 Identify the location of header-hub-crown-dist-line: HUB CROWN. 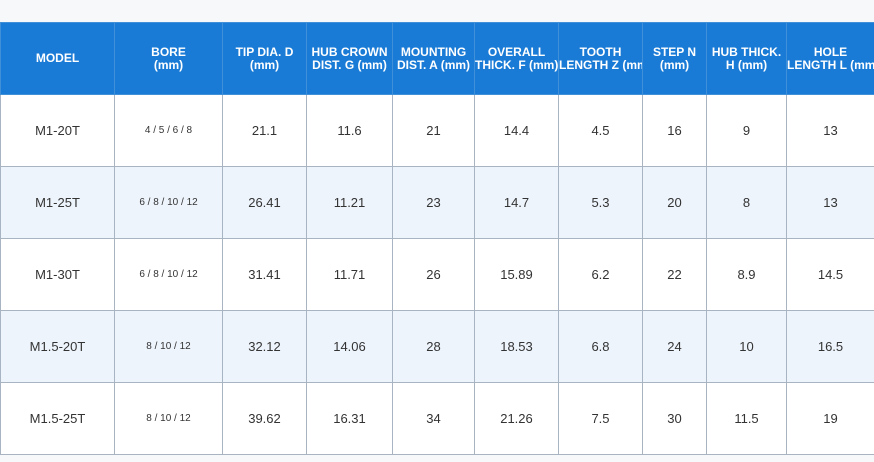
(349, 51).